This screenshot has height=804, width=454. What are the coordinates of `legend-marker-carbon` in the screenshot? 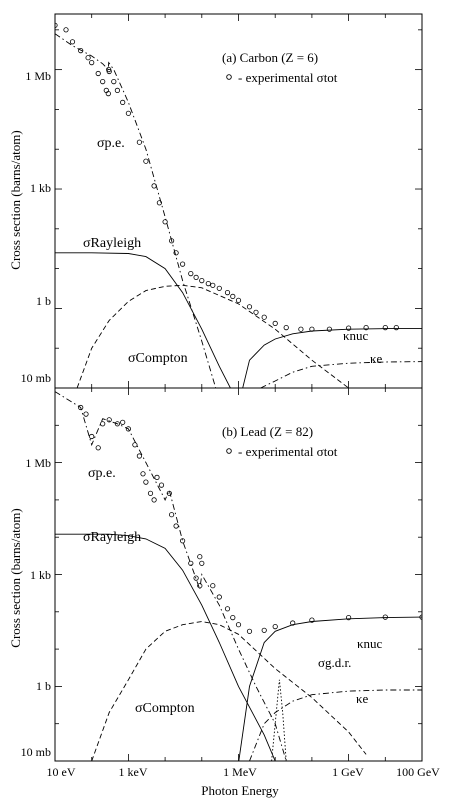 It's located at (229, 77).